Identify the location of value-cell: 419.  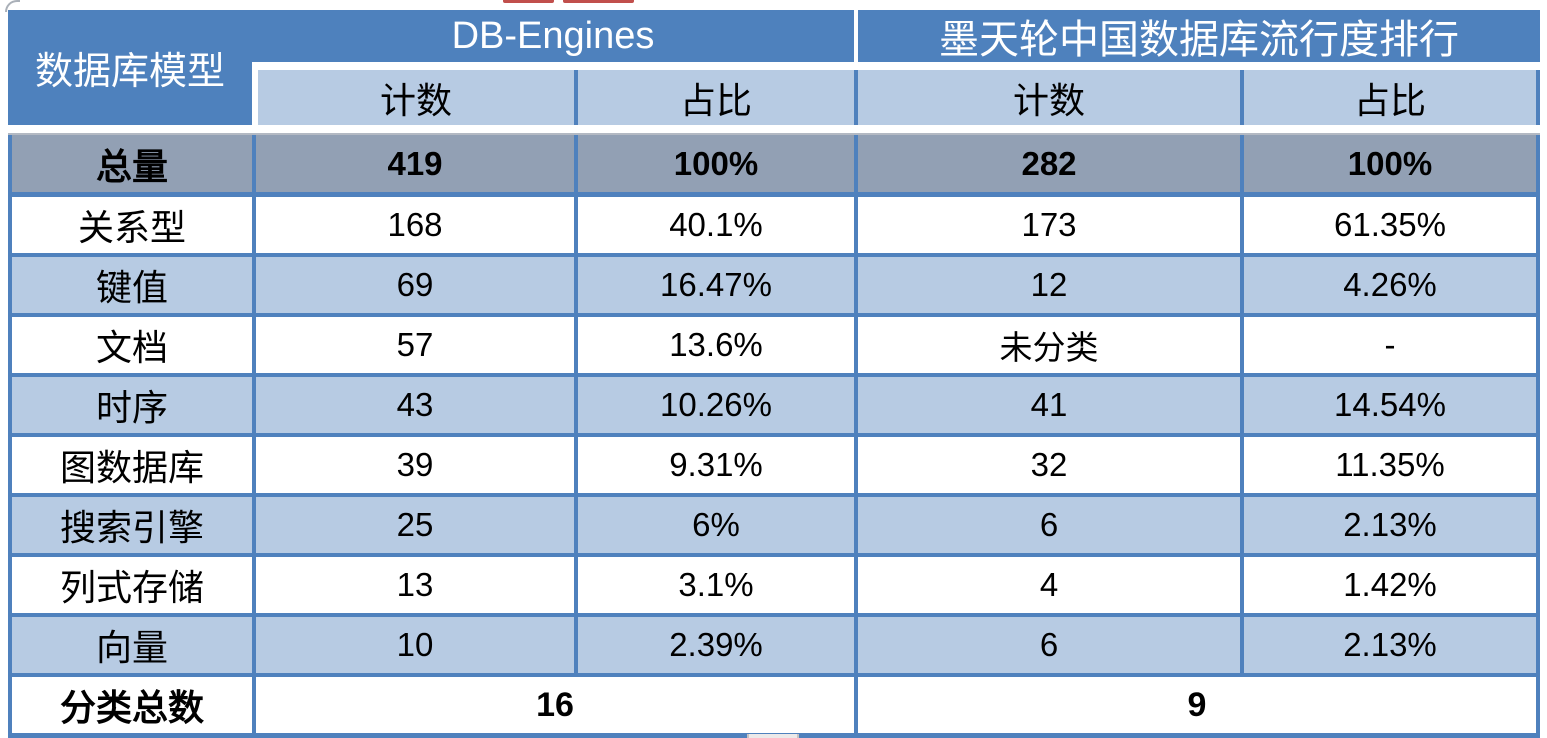
(415, 163).